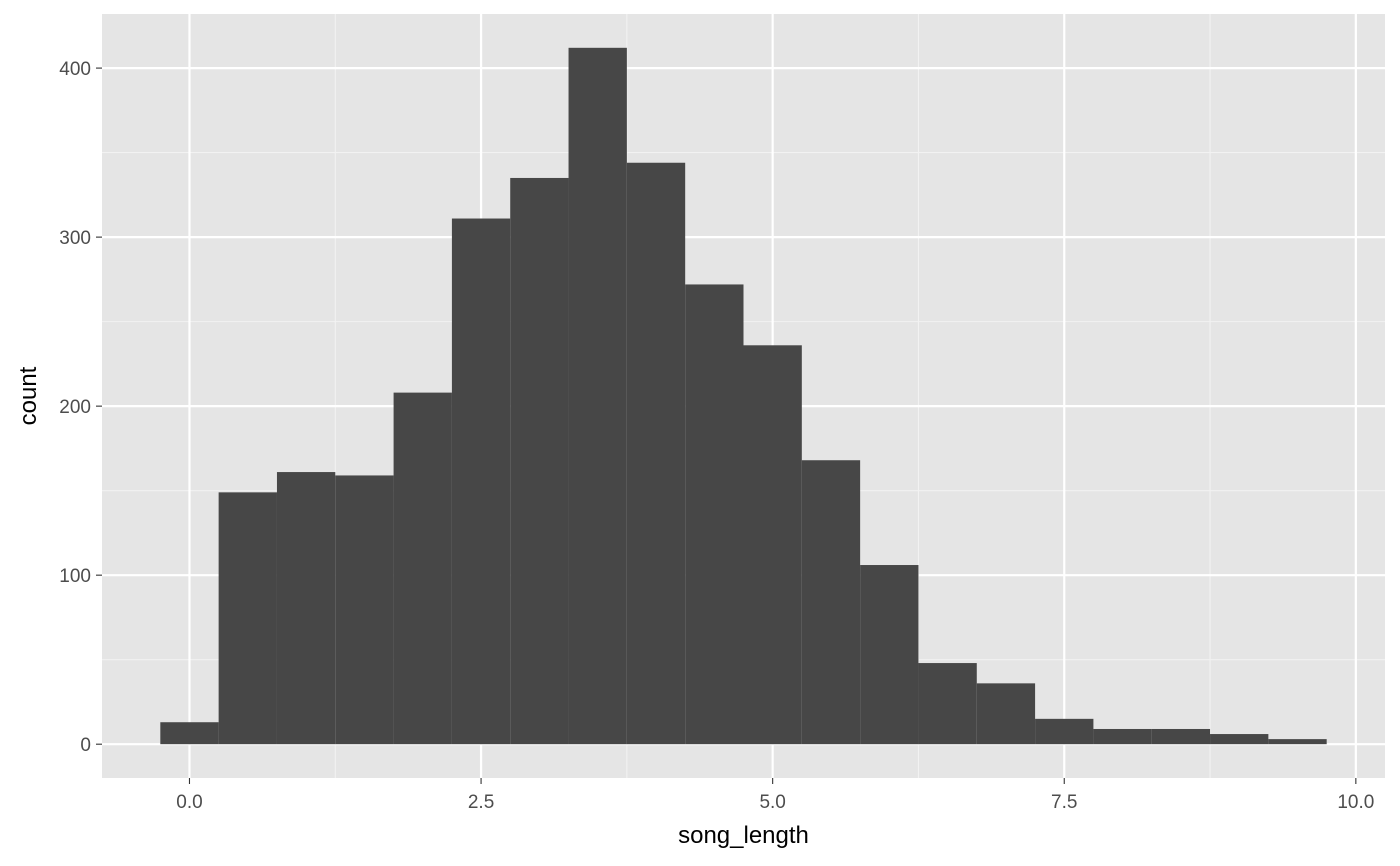 This screenshot has width=1400, height=866. I want to click on y-tick-label: 200, so click(75, 407).